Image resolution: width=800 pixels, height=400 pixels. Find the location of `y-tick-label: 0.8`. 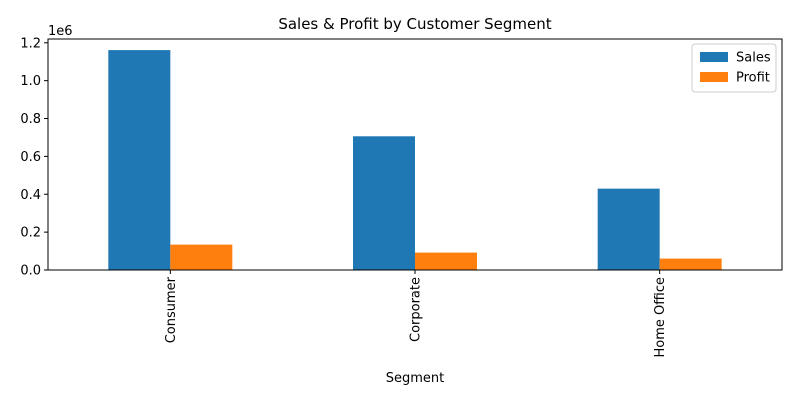

y-tick-label: 0.8 is located at coordinates (30, 119).